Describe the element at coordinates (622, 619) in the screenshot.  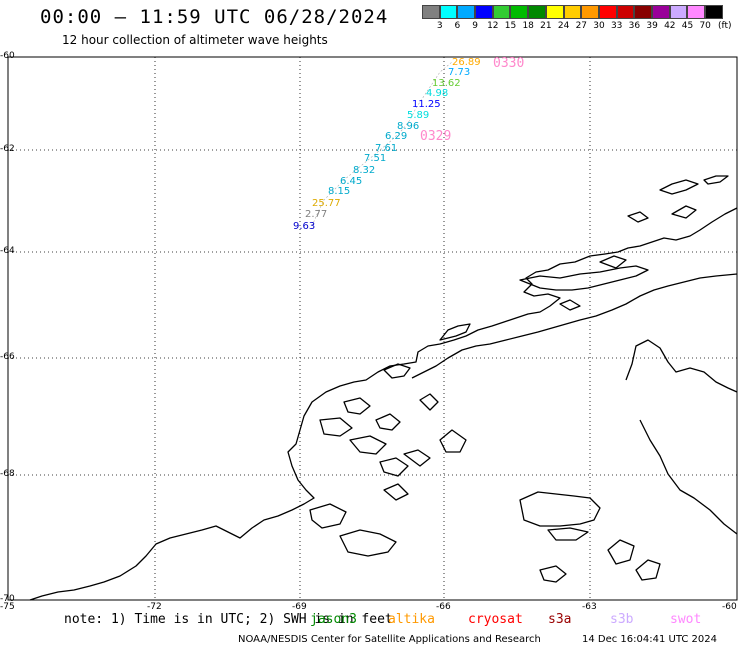
I see `satellite-label-s3b: s3b` at that location.